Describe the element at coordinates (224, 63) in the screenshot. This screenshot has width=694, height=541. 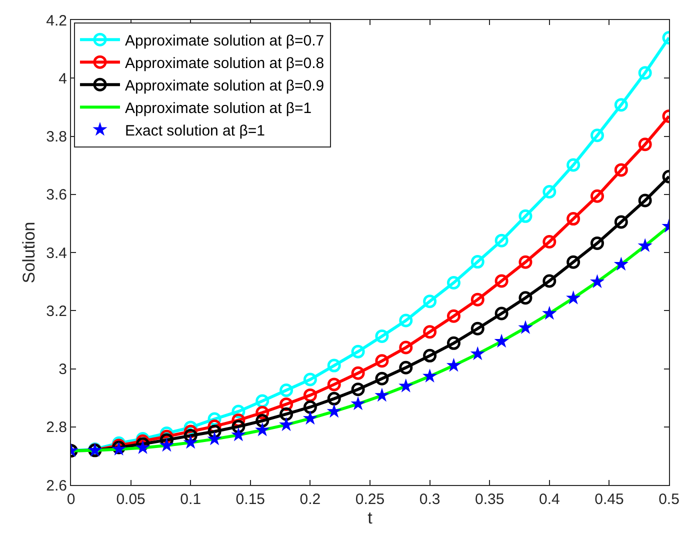
I see `legend-label: Approximate solution at β=0.8` at that location.